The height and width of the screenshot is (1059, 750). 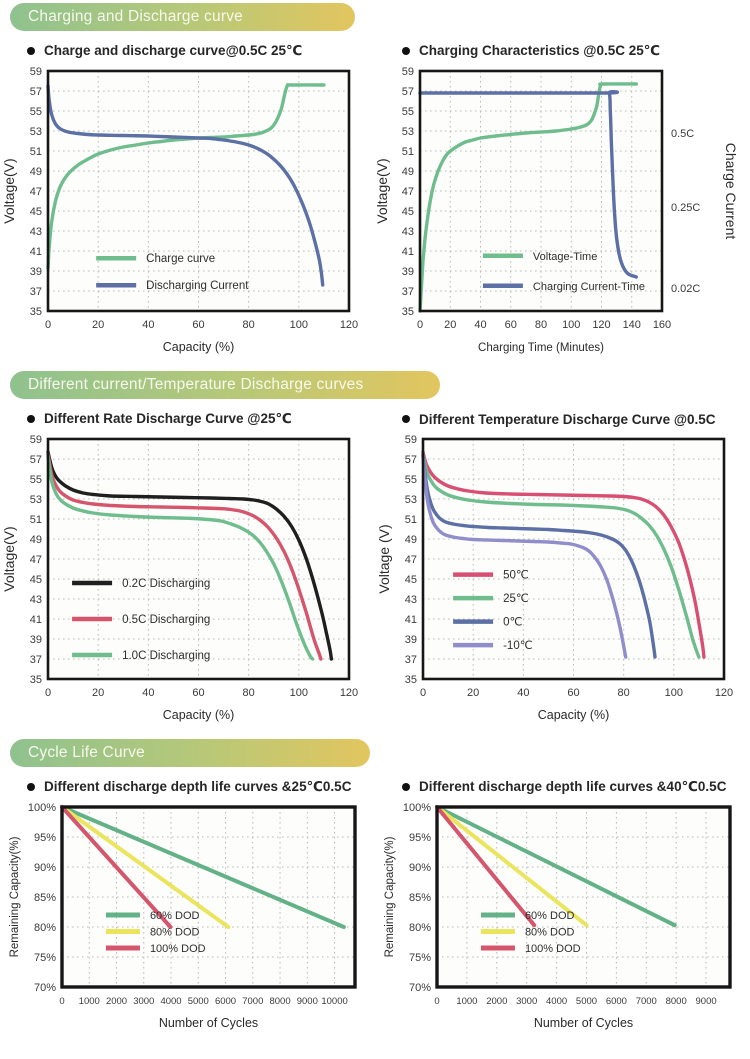 What do you see at coordinates (466, 1001) in the screenshot?
I see `svg-text: 1000` at bounding box center [466, 1001].